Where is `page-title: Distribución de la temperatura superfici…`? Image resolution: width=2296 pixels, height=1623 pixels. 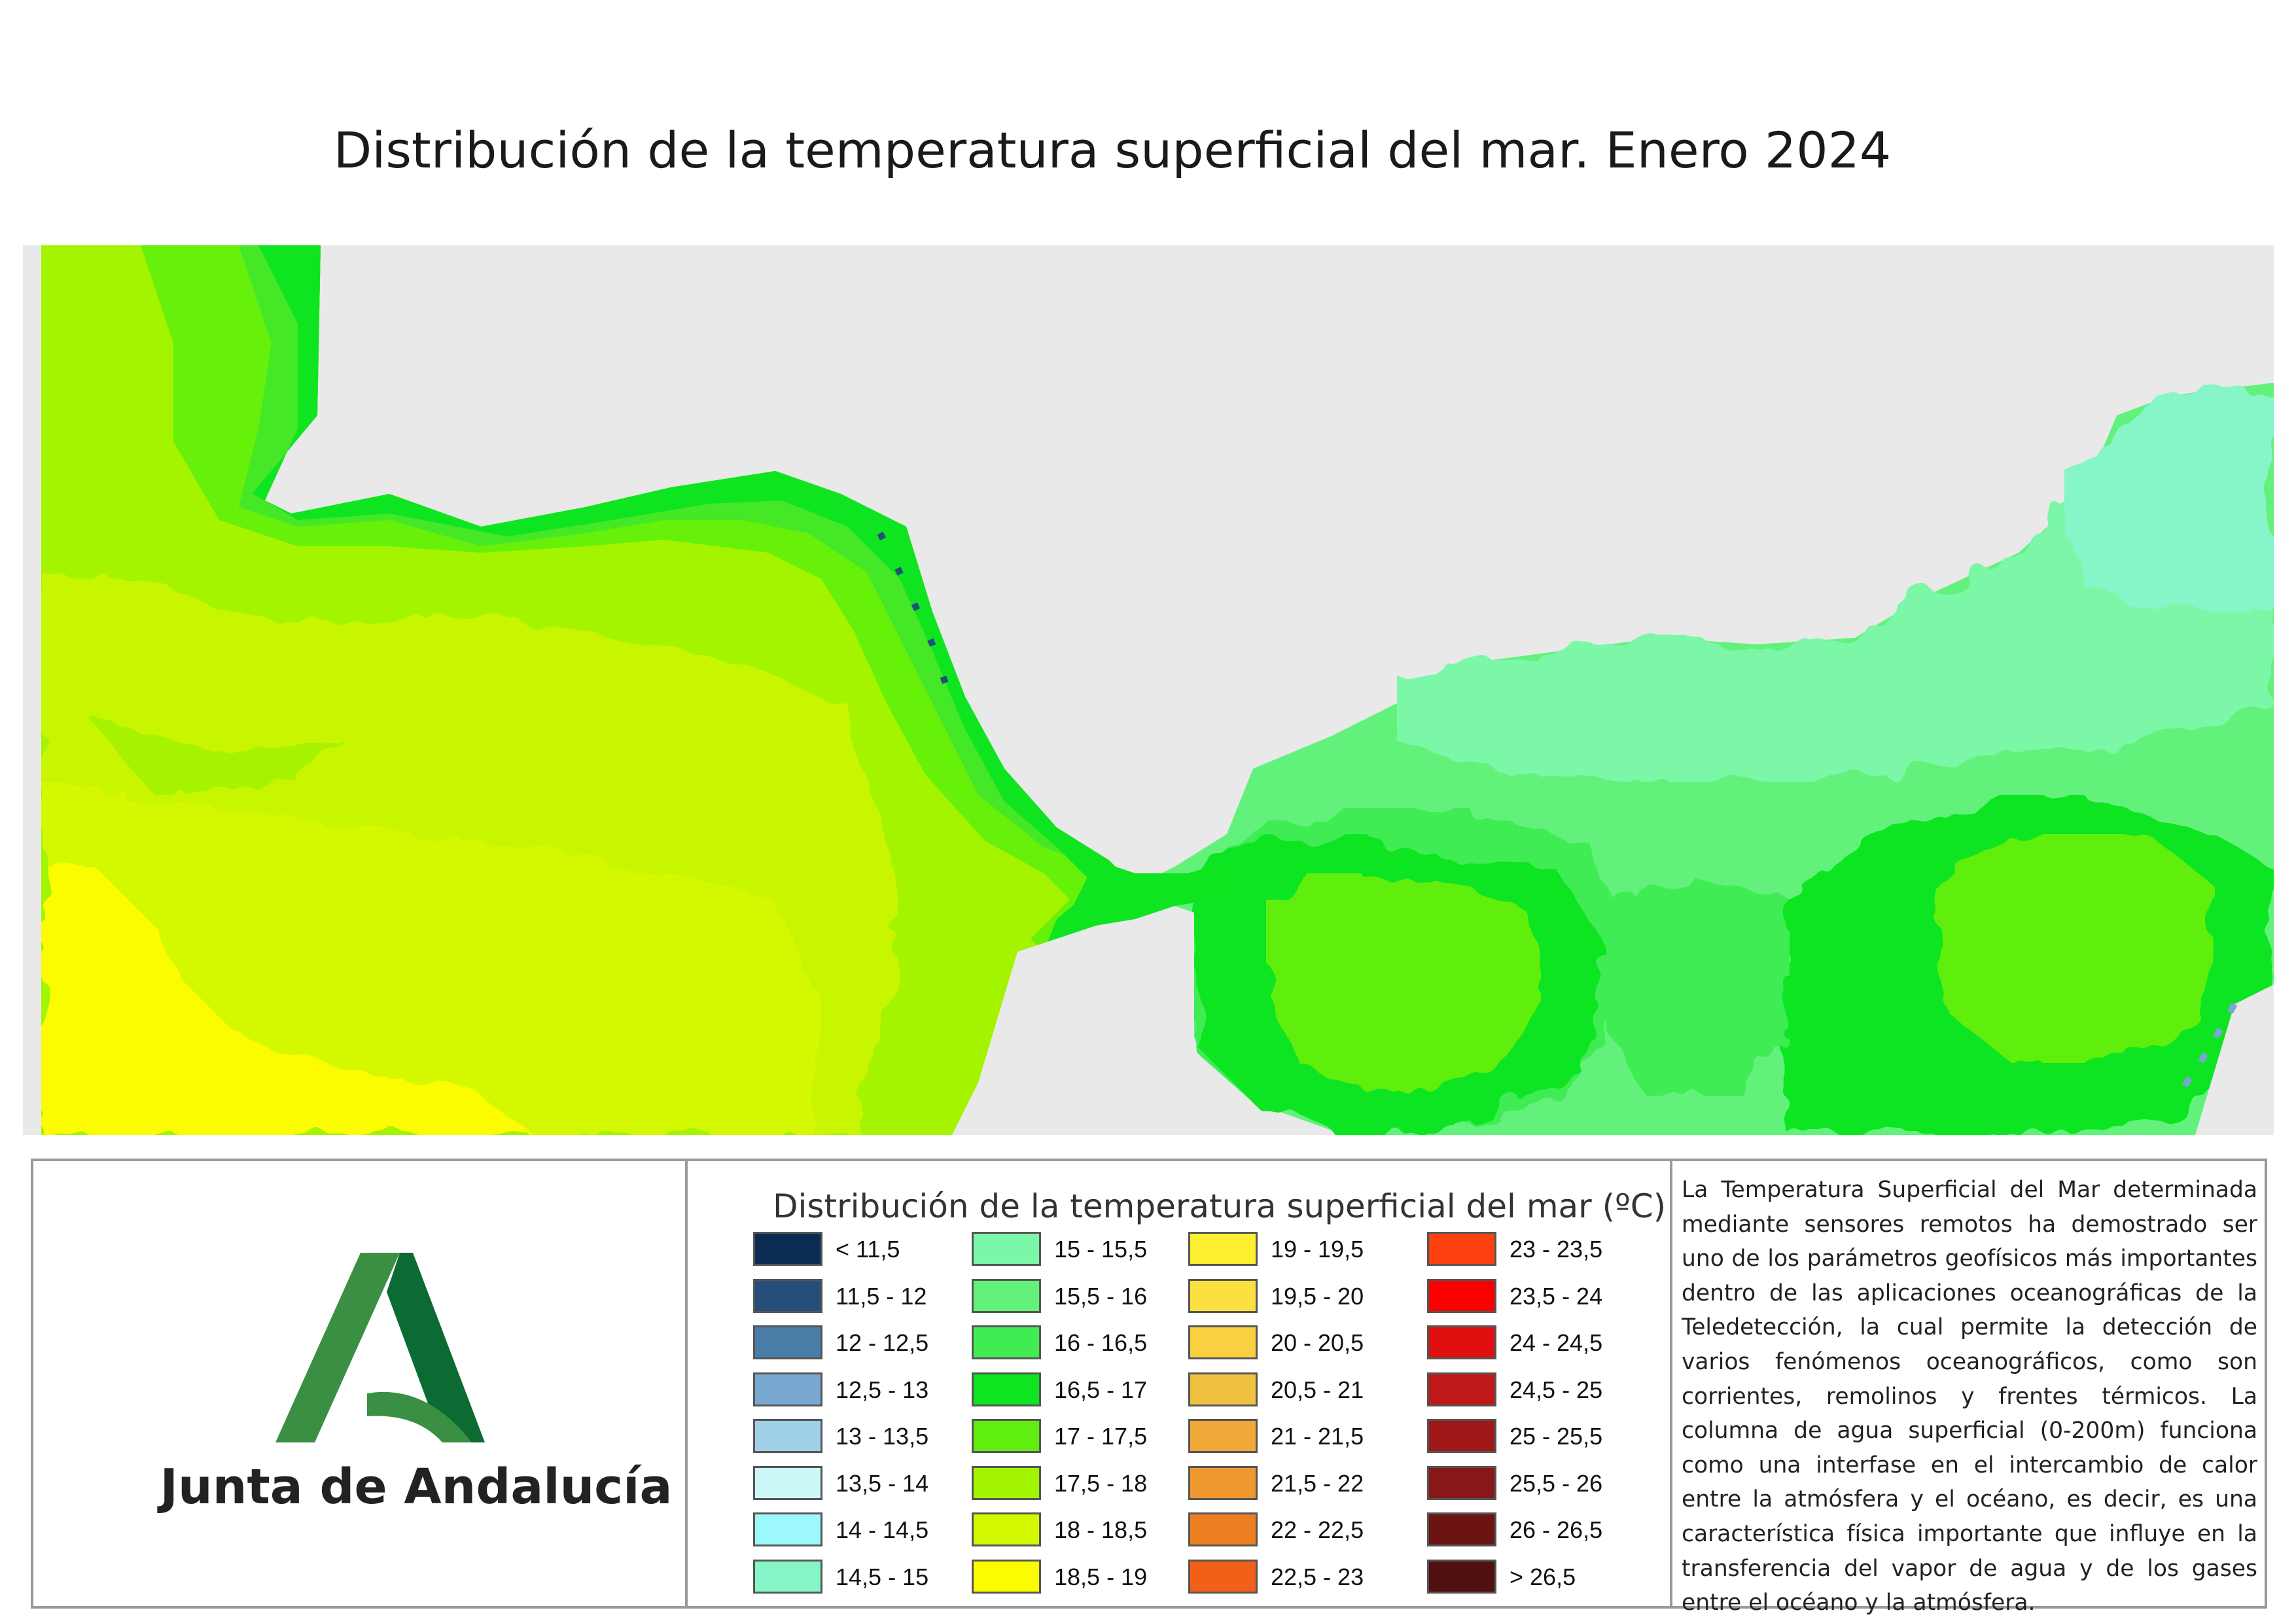 page-title: Distribución de la temperatura superfici… is located at coordinates (1112, 150).